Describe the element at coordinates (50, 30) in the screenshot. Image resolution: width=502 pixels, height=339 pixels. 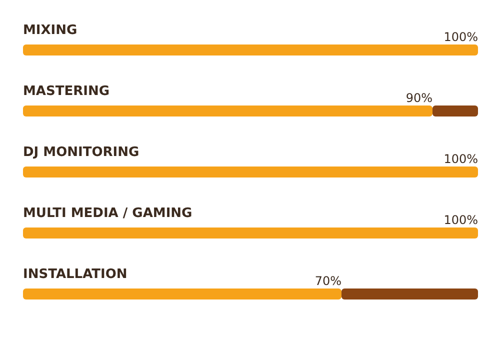
I see `y-tick-label: MIXING` at that location.